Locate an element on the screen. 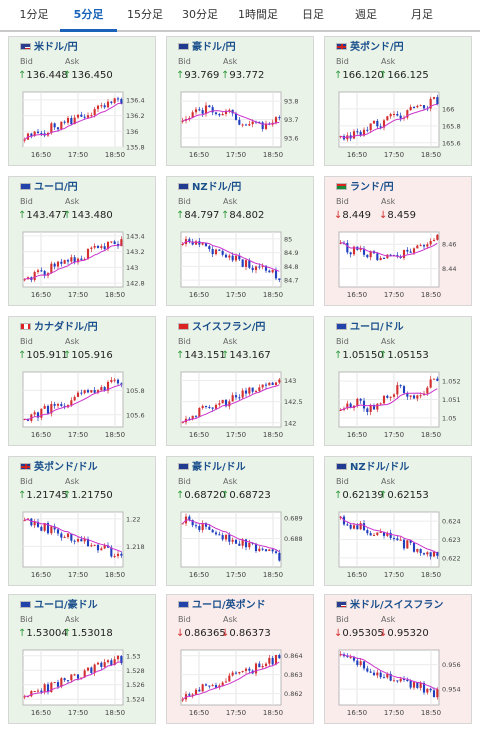  pair-name: 英ポンド/円 is located at coordinates (377, 47).